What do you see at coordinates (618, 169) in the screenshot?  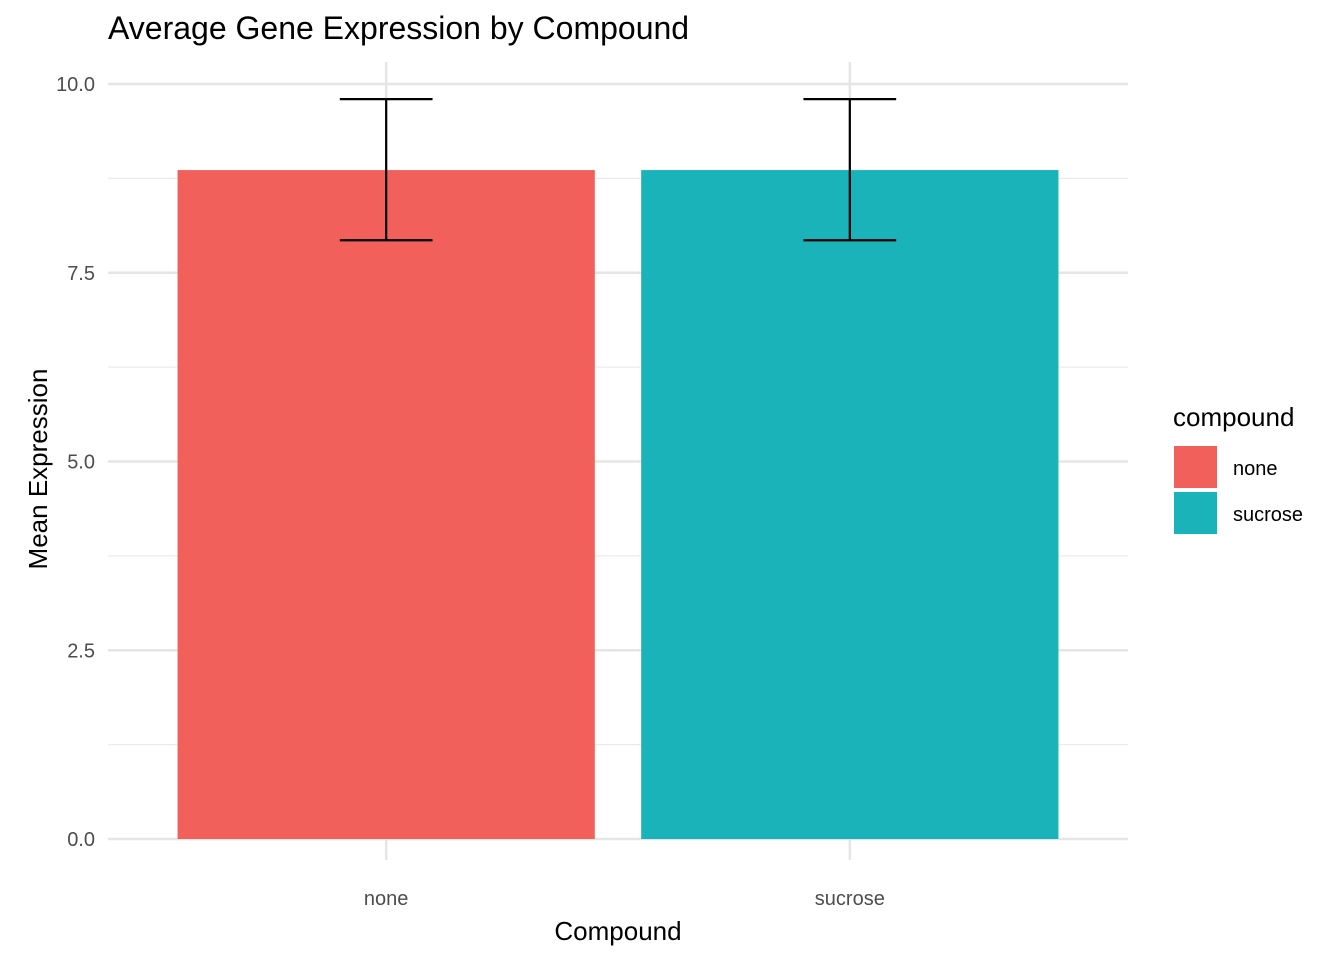 I see `error-bars` at bounding box center [618, 169].